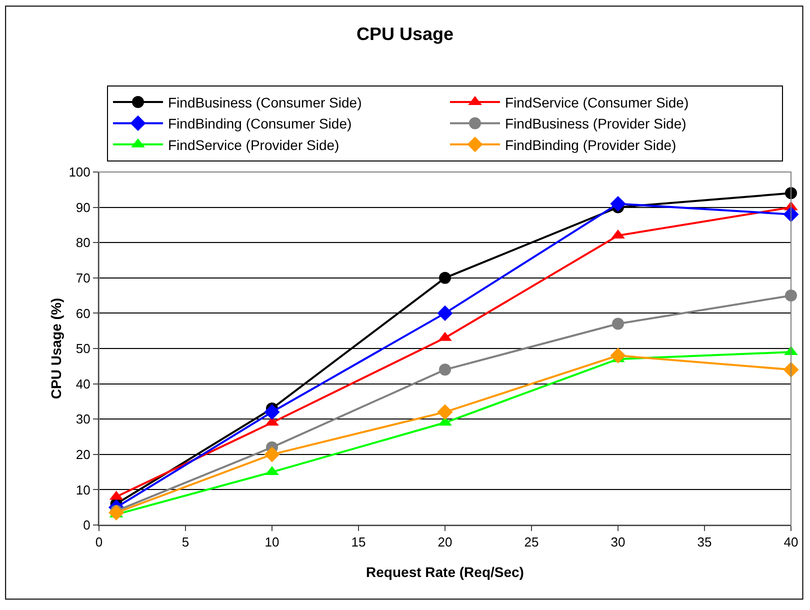 Image resolution: width=810 pixels, height=610 pixels. I want to click on legend-label: FindBinding (Provider Side), so click(590, 144).